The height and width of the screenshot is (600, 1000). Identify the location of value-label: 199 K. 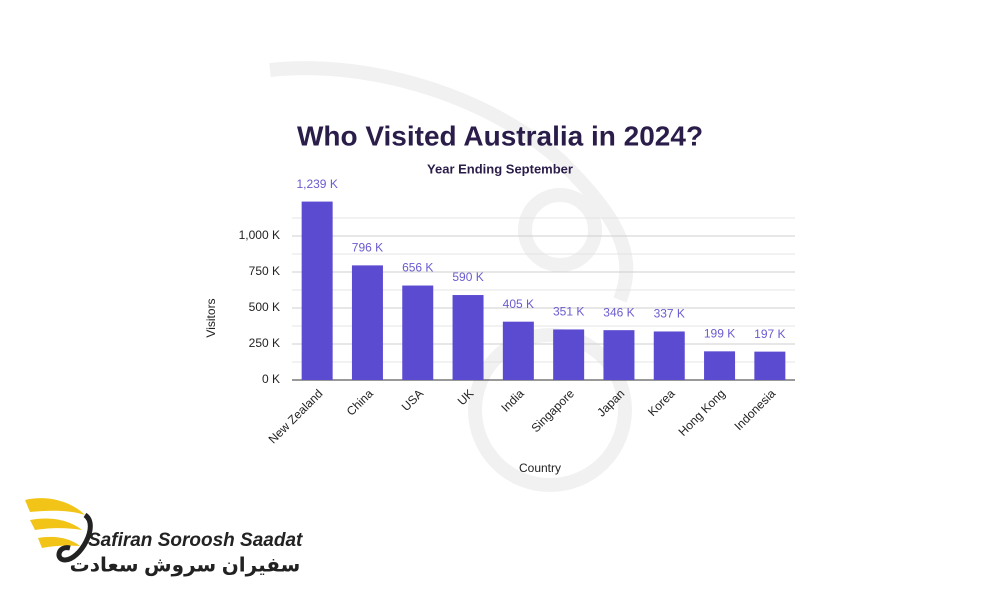
(719, 334).